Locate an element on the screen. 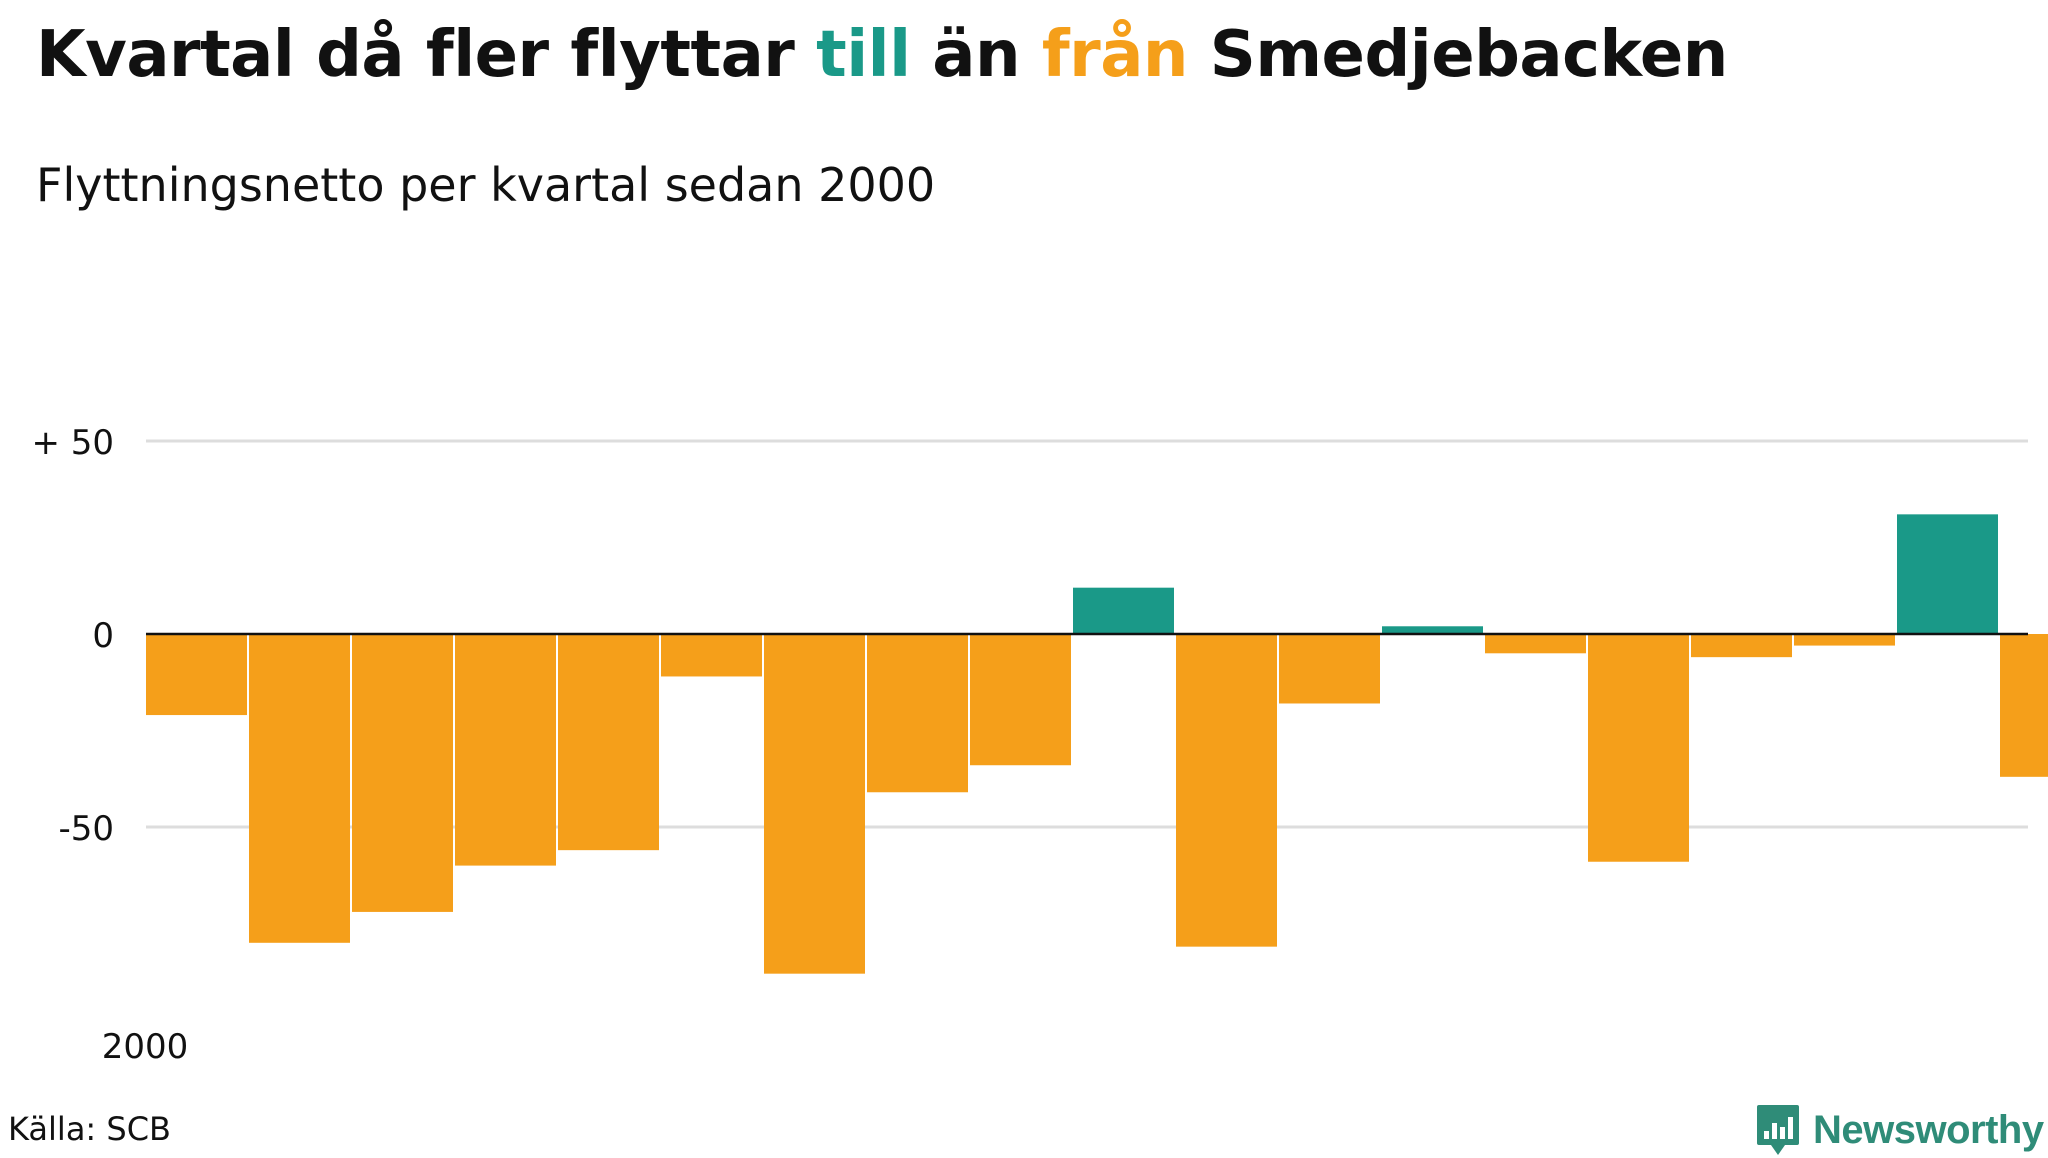  source-note: Källa: SCB is located at coordinates (89, 1129).